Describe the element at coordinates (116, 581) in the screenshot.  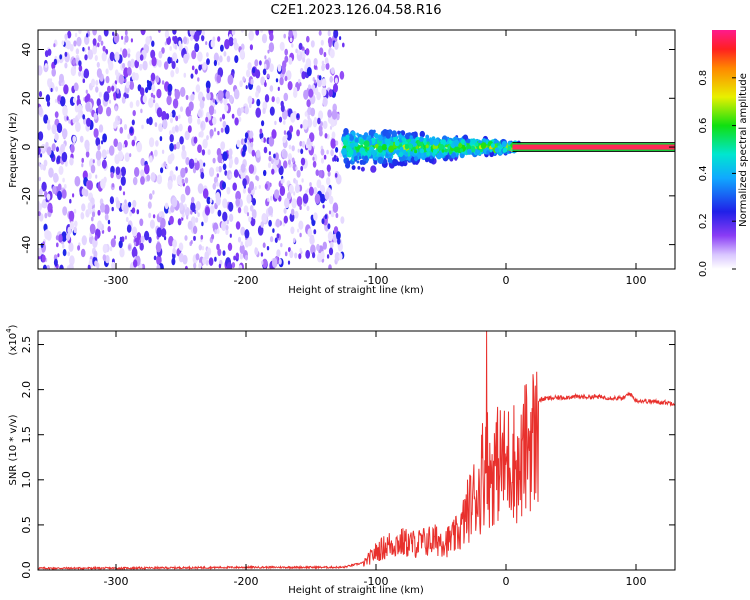
I see `x-tick-label: -300` at that location.